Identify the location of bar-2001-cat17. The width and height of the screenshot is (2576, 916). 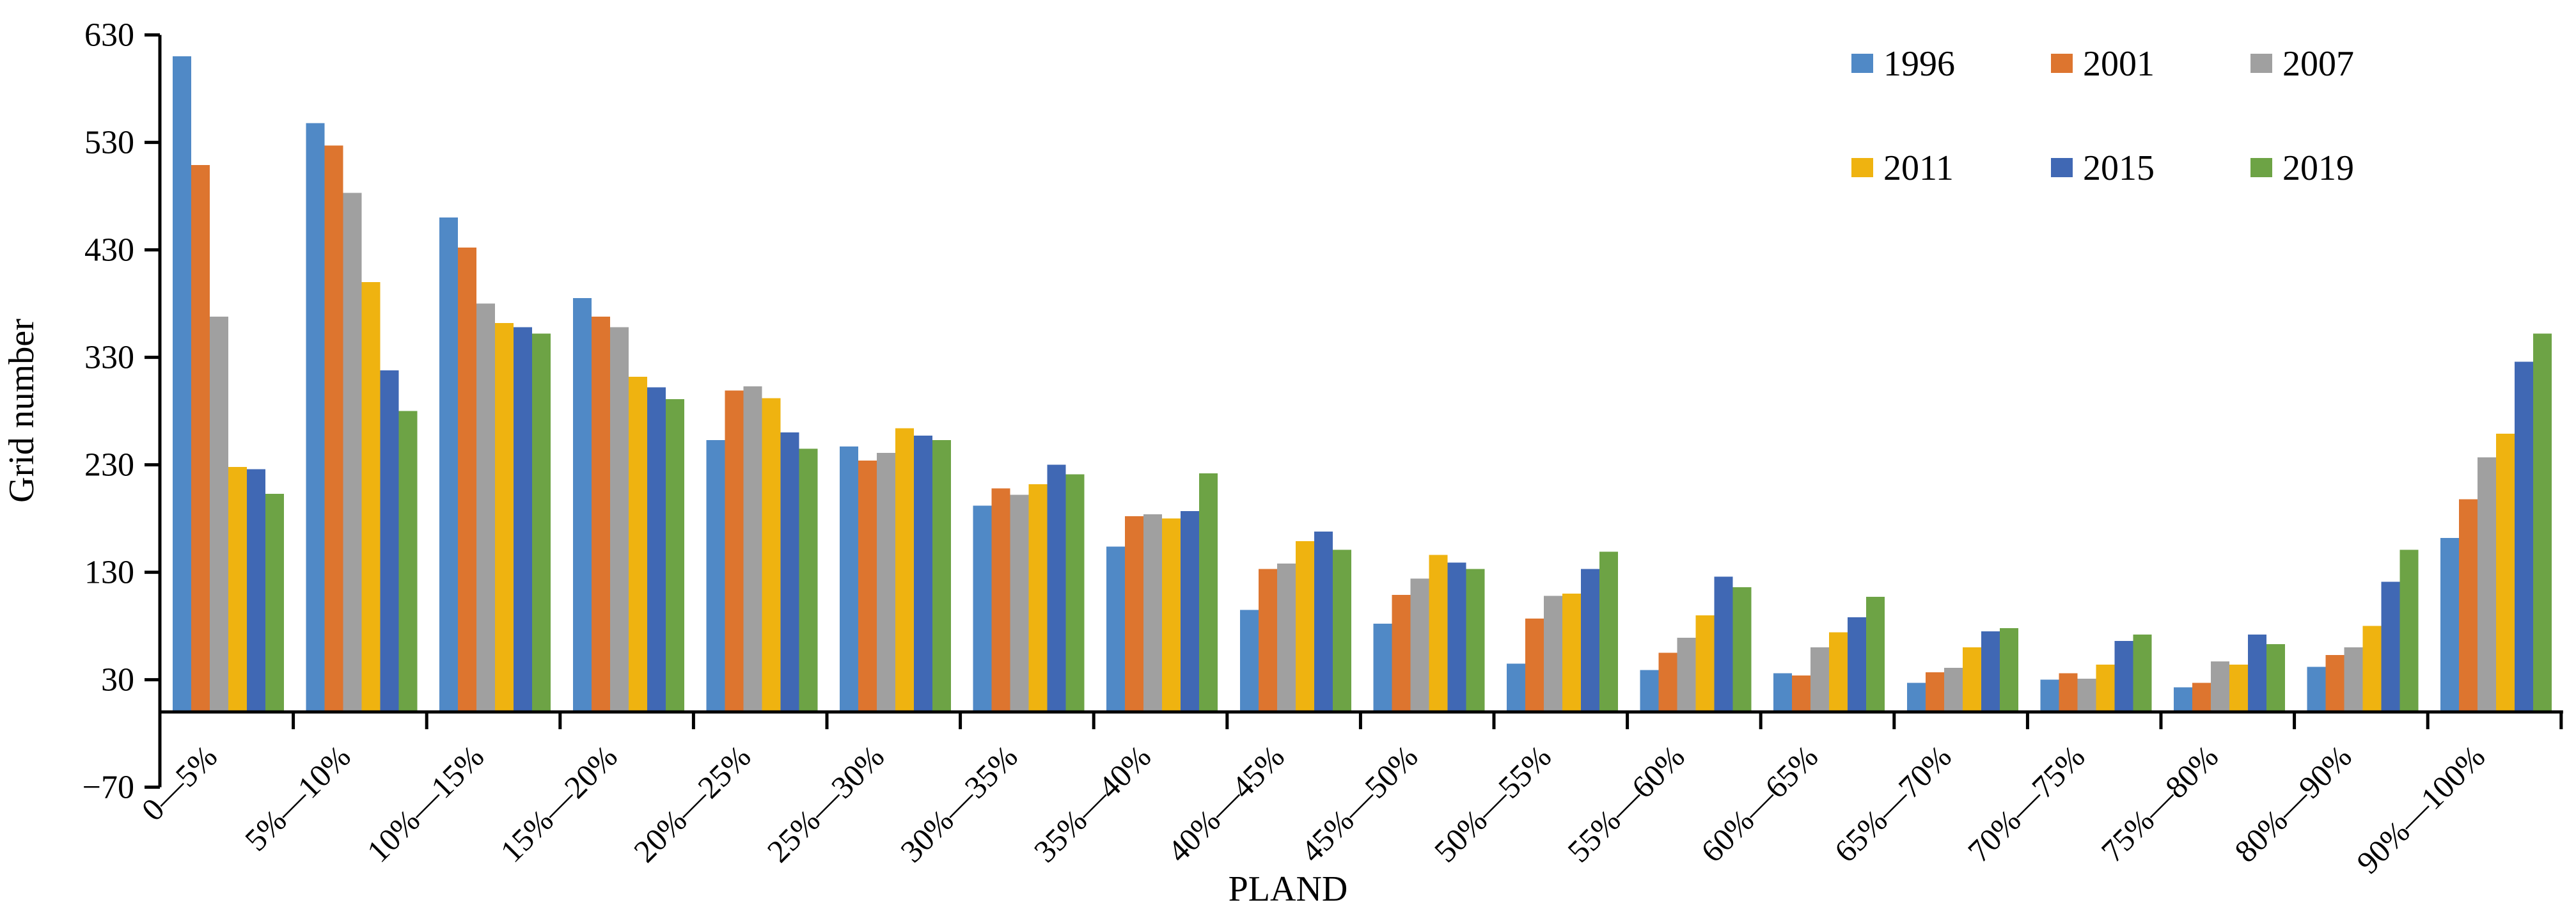
(2468, 606).